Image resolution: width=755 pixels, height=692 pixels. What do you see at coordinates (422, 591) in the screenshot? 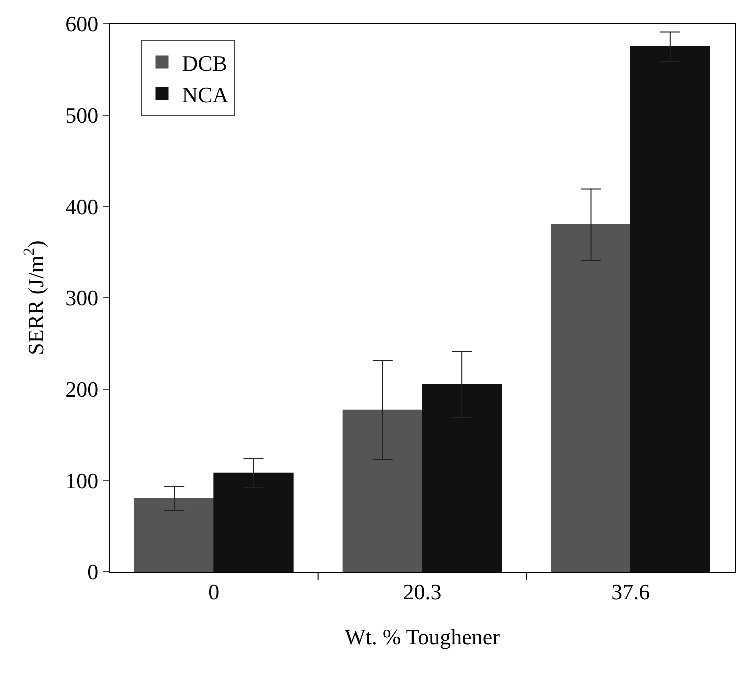
I see `x-tick-label: 20.3` at bounding box center [422, 591].